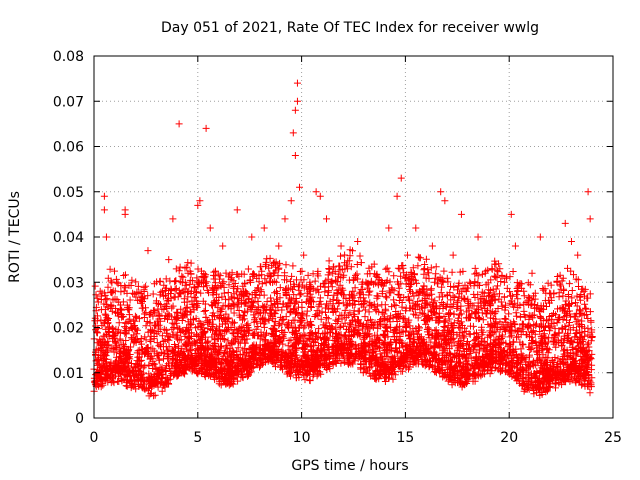 The height and width of the screenshot is (480, 640). What do you see at coordinates (405, 438) in the screenshot?
I see `x-tick-label: 15` at bounding box center [405, 438].